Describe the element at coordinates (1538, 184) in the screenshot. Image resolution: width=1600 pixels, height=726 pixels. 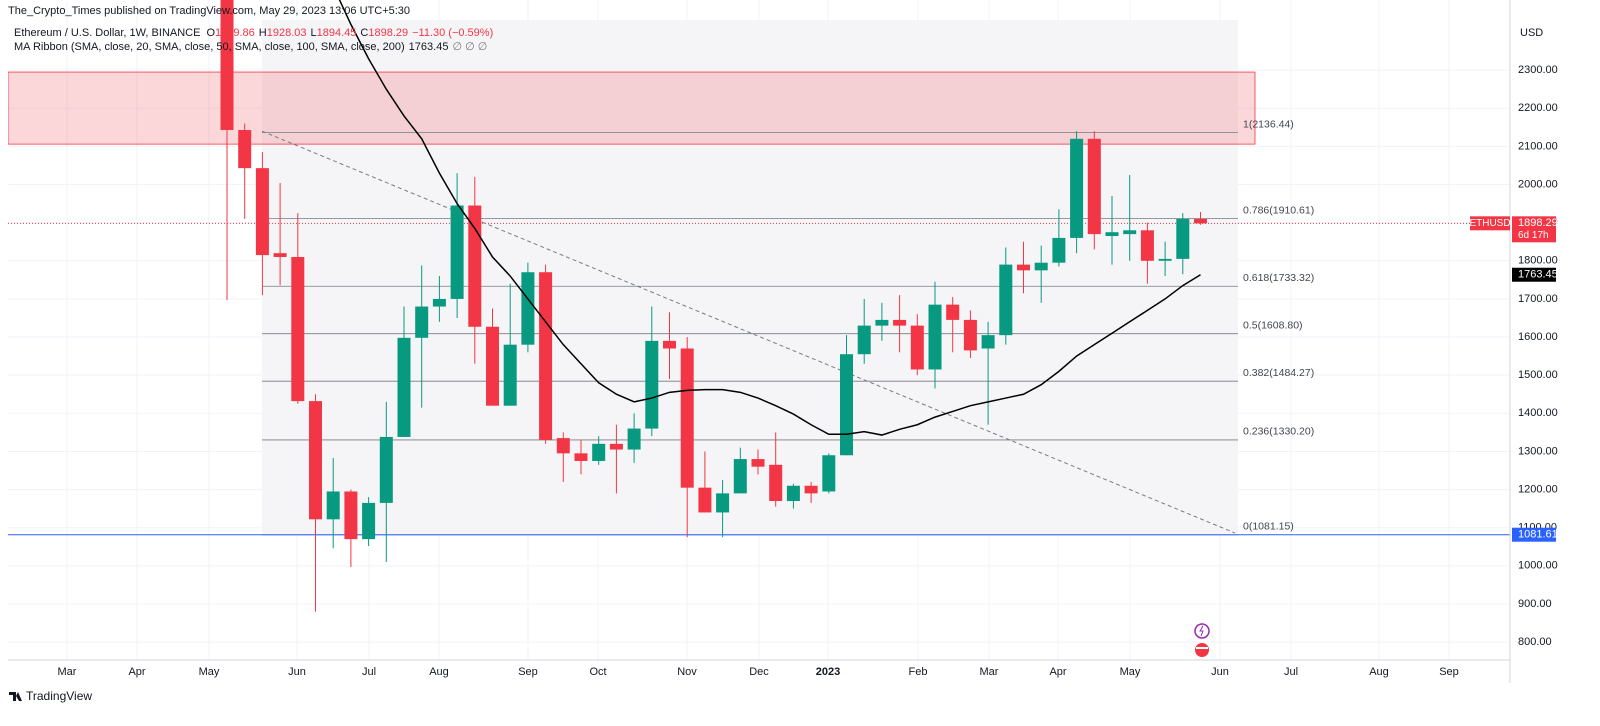
I see `y-tick-label: 2000.00` at that location.